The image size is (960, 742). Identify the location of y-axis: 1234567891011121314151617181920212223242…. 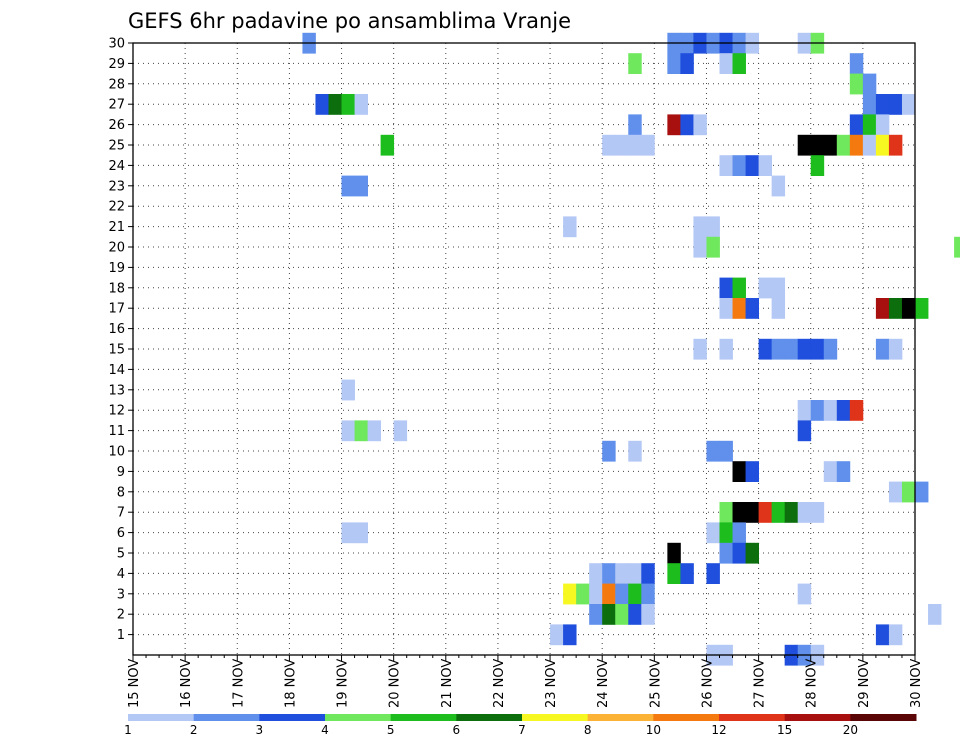
(120, 340).